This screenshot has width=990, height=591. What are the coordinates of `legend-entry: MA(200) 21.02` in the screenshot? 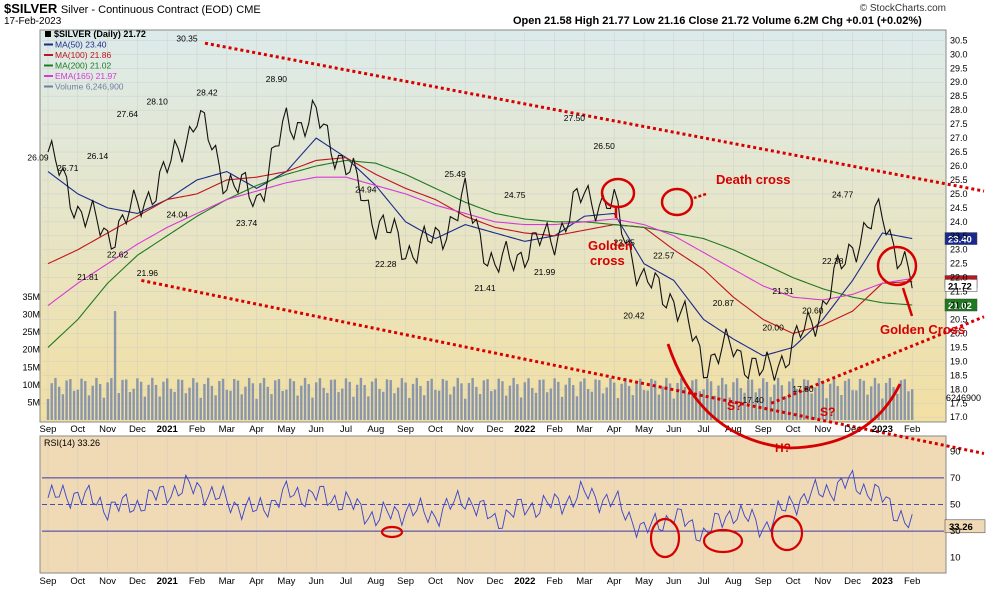 It's located at (83, 66).